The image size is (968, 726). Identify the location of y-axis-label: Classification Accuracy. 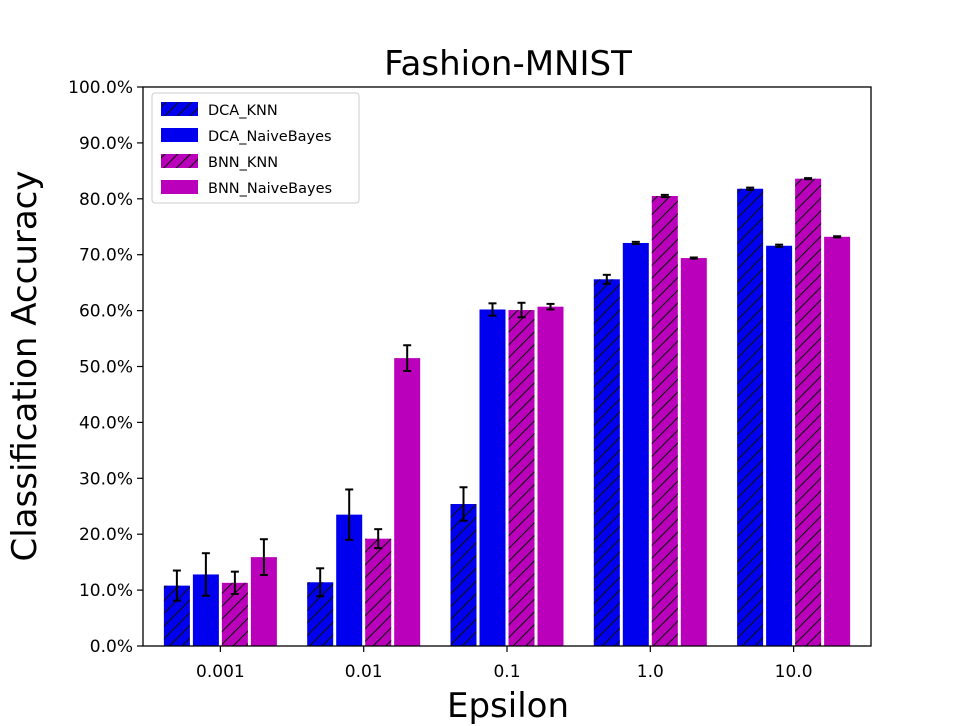
(25, 366).